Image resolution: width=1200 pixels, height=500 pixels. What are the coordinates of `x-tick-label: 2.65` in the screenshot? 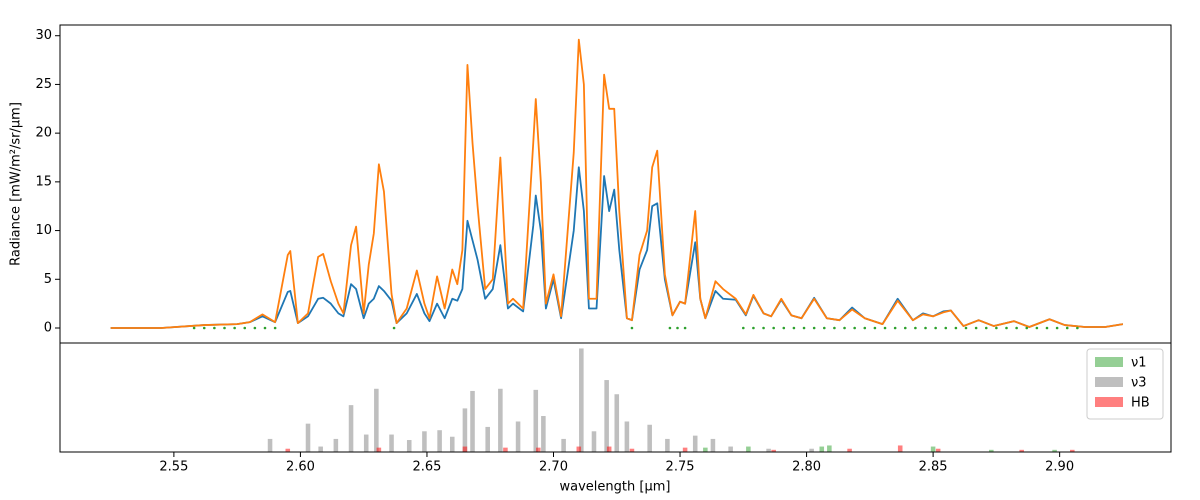 It's located at (426, 467).